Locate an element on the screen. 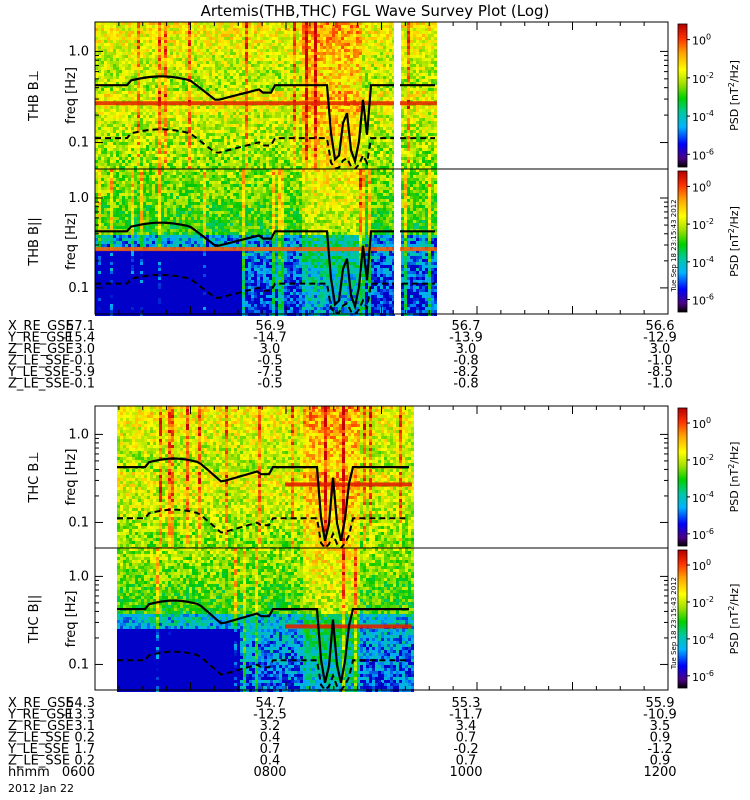 The image size is (750, 800). ephemeris-value: 1000 is located at coordinates (465, 772).